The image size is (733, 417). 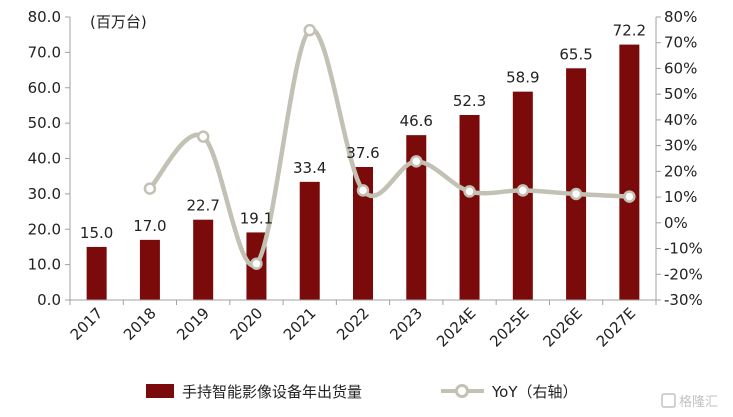 I want to click on yoy-point-2018, so click(x=150, y=188).